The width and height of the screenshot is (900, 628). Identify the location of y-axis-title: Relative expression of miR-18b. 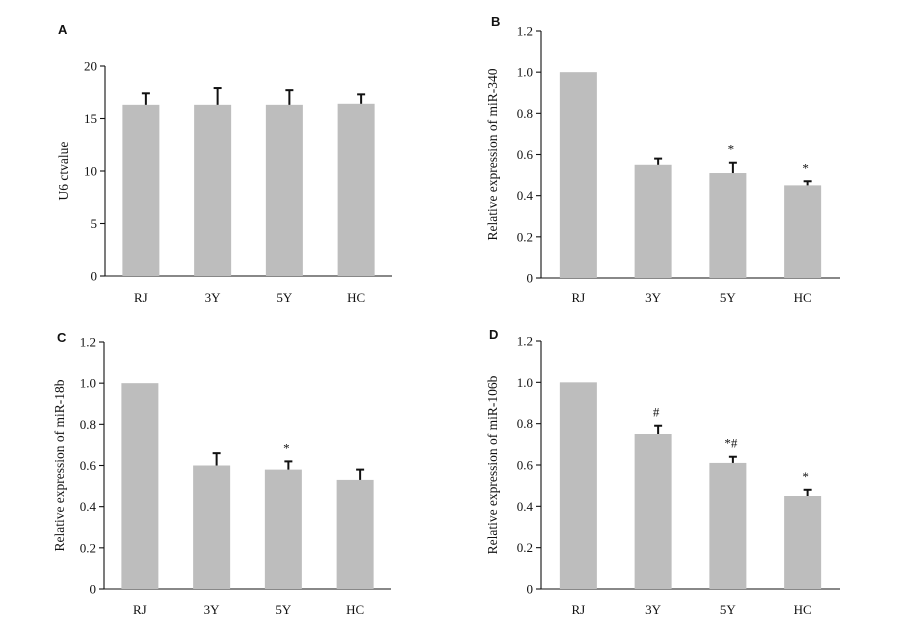
(59, 465).